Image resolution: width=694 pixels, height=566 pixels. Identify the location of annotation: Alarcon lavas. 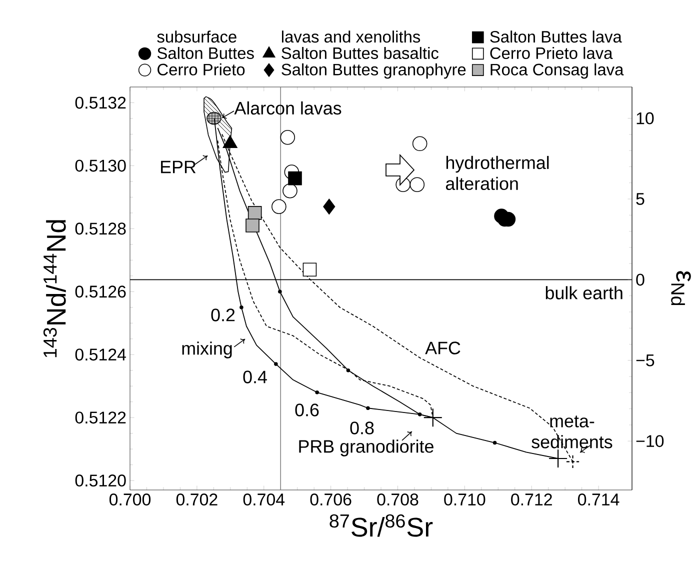
(288, 108).